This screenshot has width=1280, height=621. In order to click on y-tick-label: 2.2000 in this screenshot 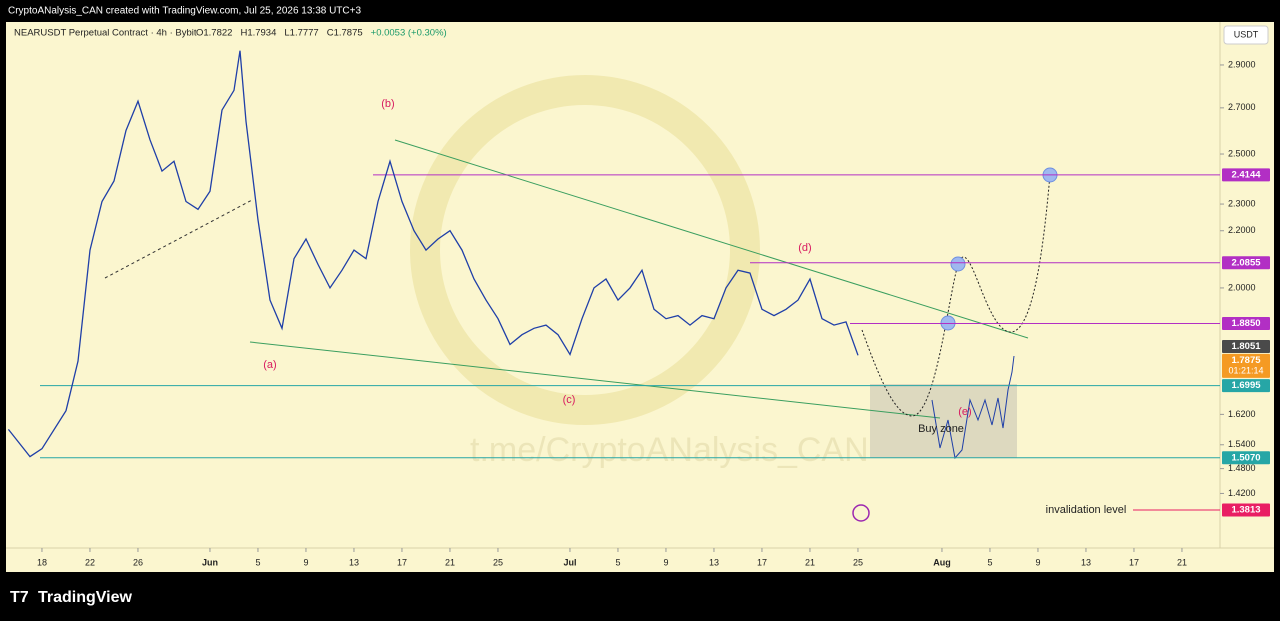, I will do `click(1242, 230)`.